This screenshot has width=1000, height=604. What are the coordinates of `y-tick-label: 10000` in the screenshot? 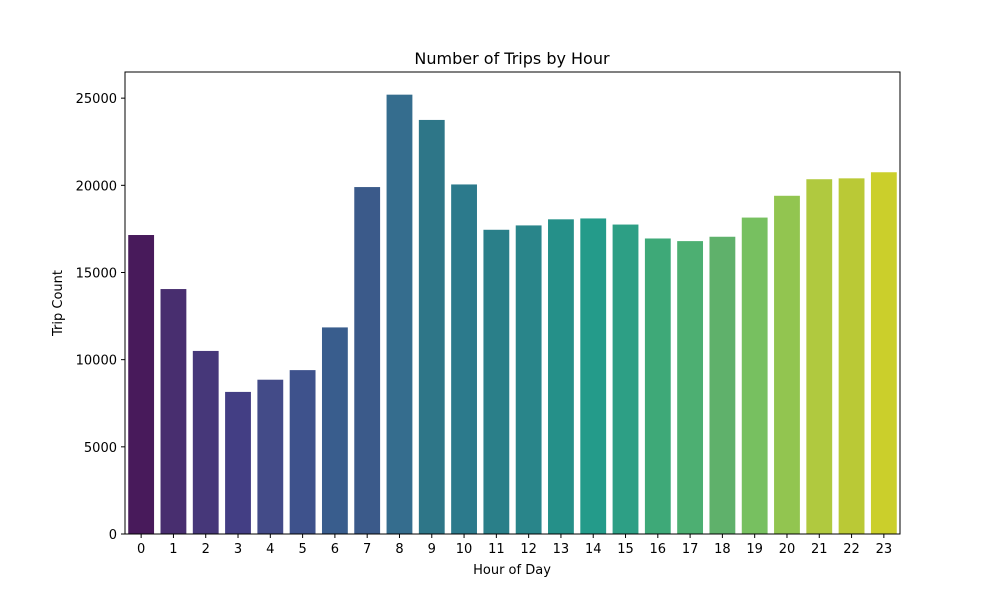 It's located at (96, 361).